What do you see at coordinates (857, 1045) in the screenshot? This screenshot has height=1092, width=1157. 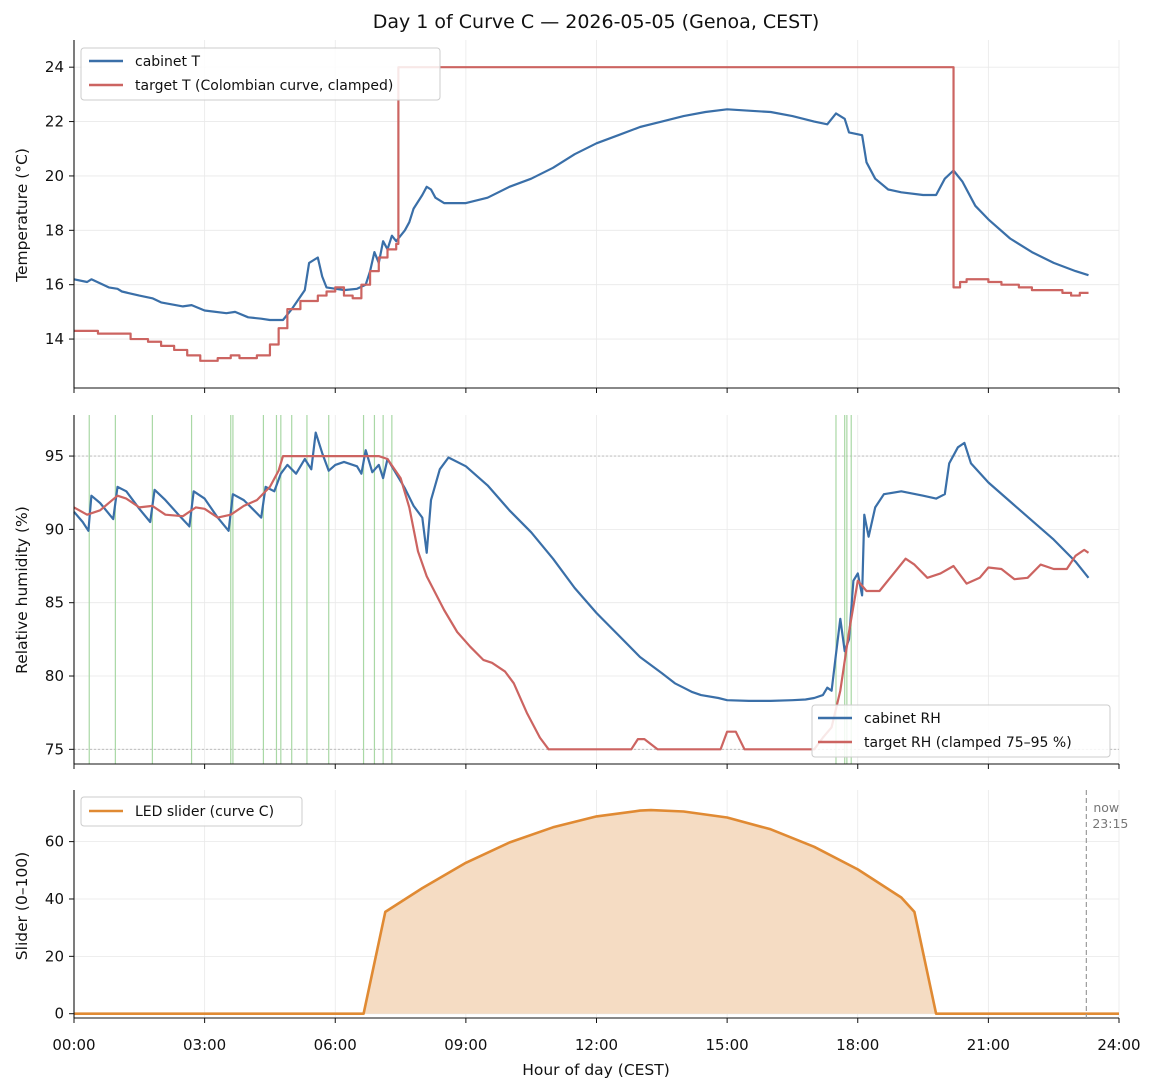 I see `x-tick-label: 18:00` at bounding box center [857, 1045].